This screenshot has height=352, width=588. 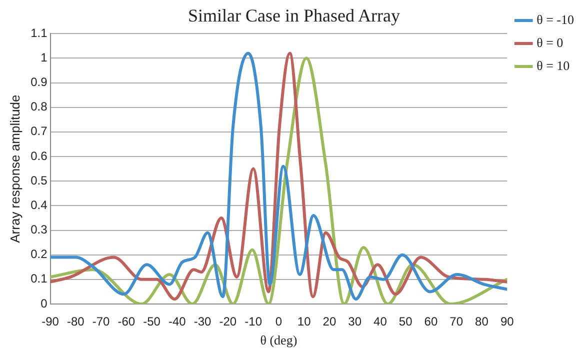 What do you see at coordinates (44, 303) in the screenshot?
I see `y-tick-label: 0` at bounding box center [44, 303].